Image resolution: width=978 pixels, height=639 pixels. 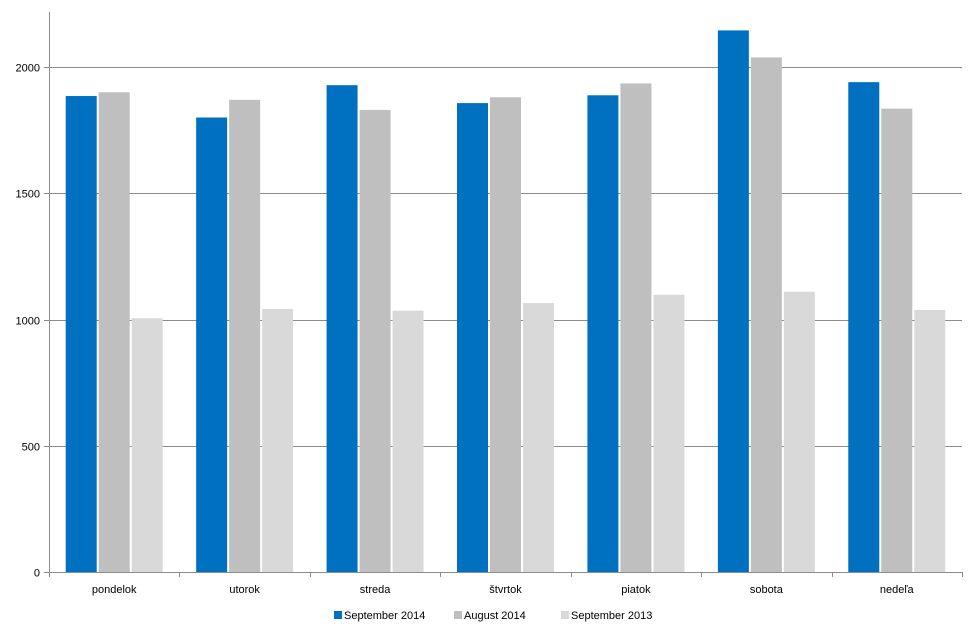 I want to click on legend-label-2: August 2014, so click(x=495, y=616).